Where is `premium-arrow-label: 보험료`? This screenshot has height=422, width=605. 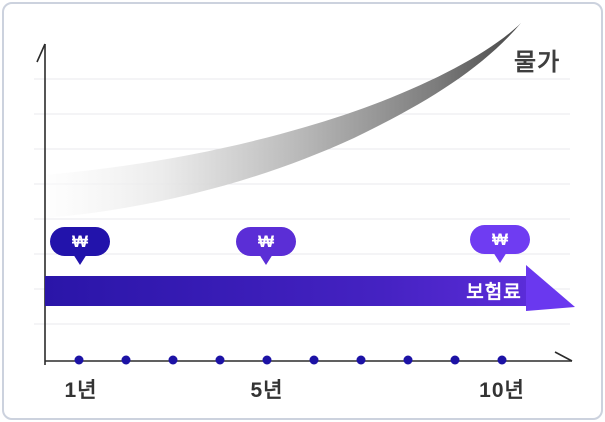 premium-arrow-label: 보험료 is located at coordinates (494, 292).